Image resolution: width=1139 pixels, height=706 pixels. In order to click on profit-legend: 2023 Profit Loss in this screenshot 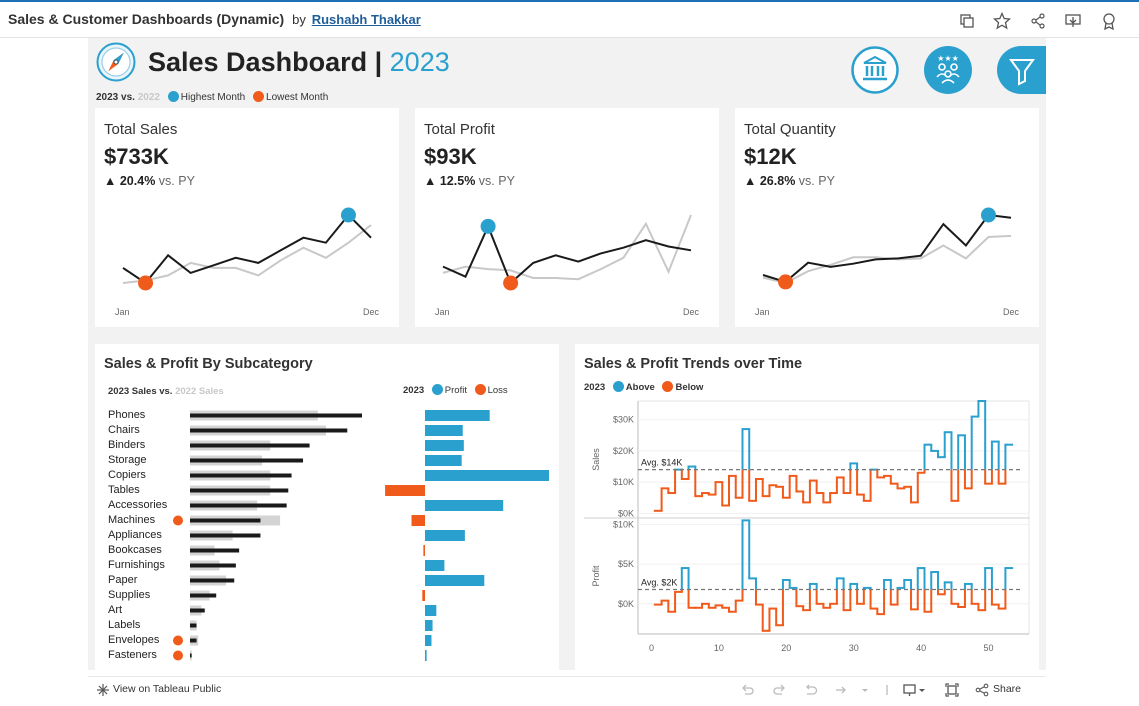, I will do `click(455, 390)`.